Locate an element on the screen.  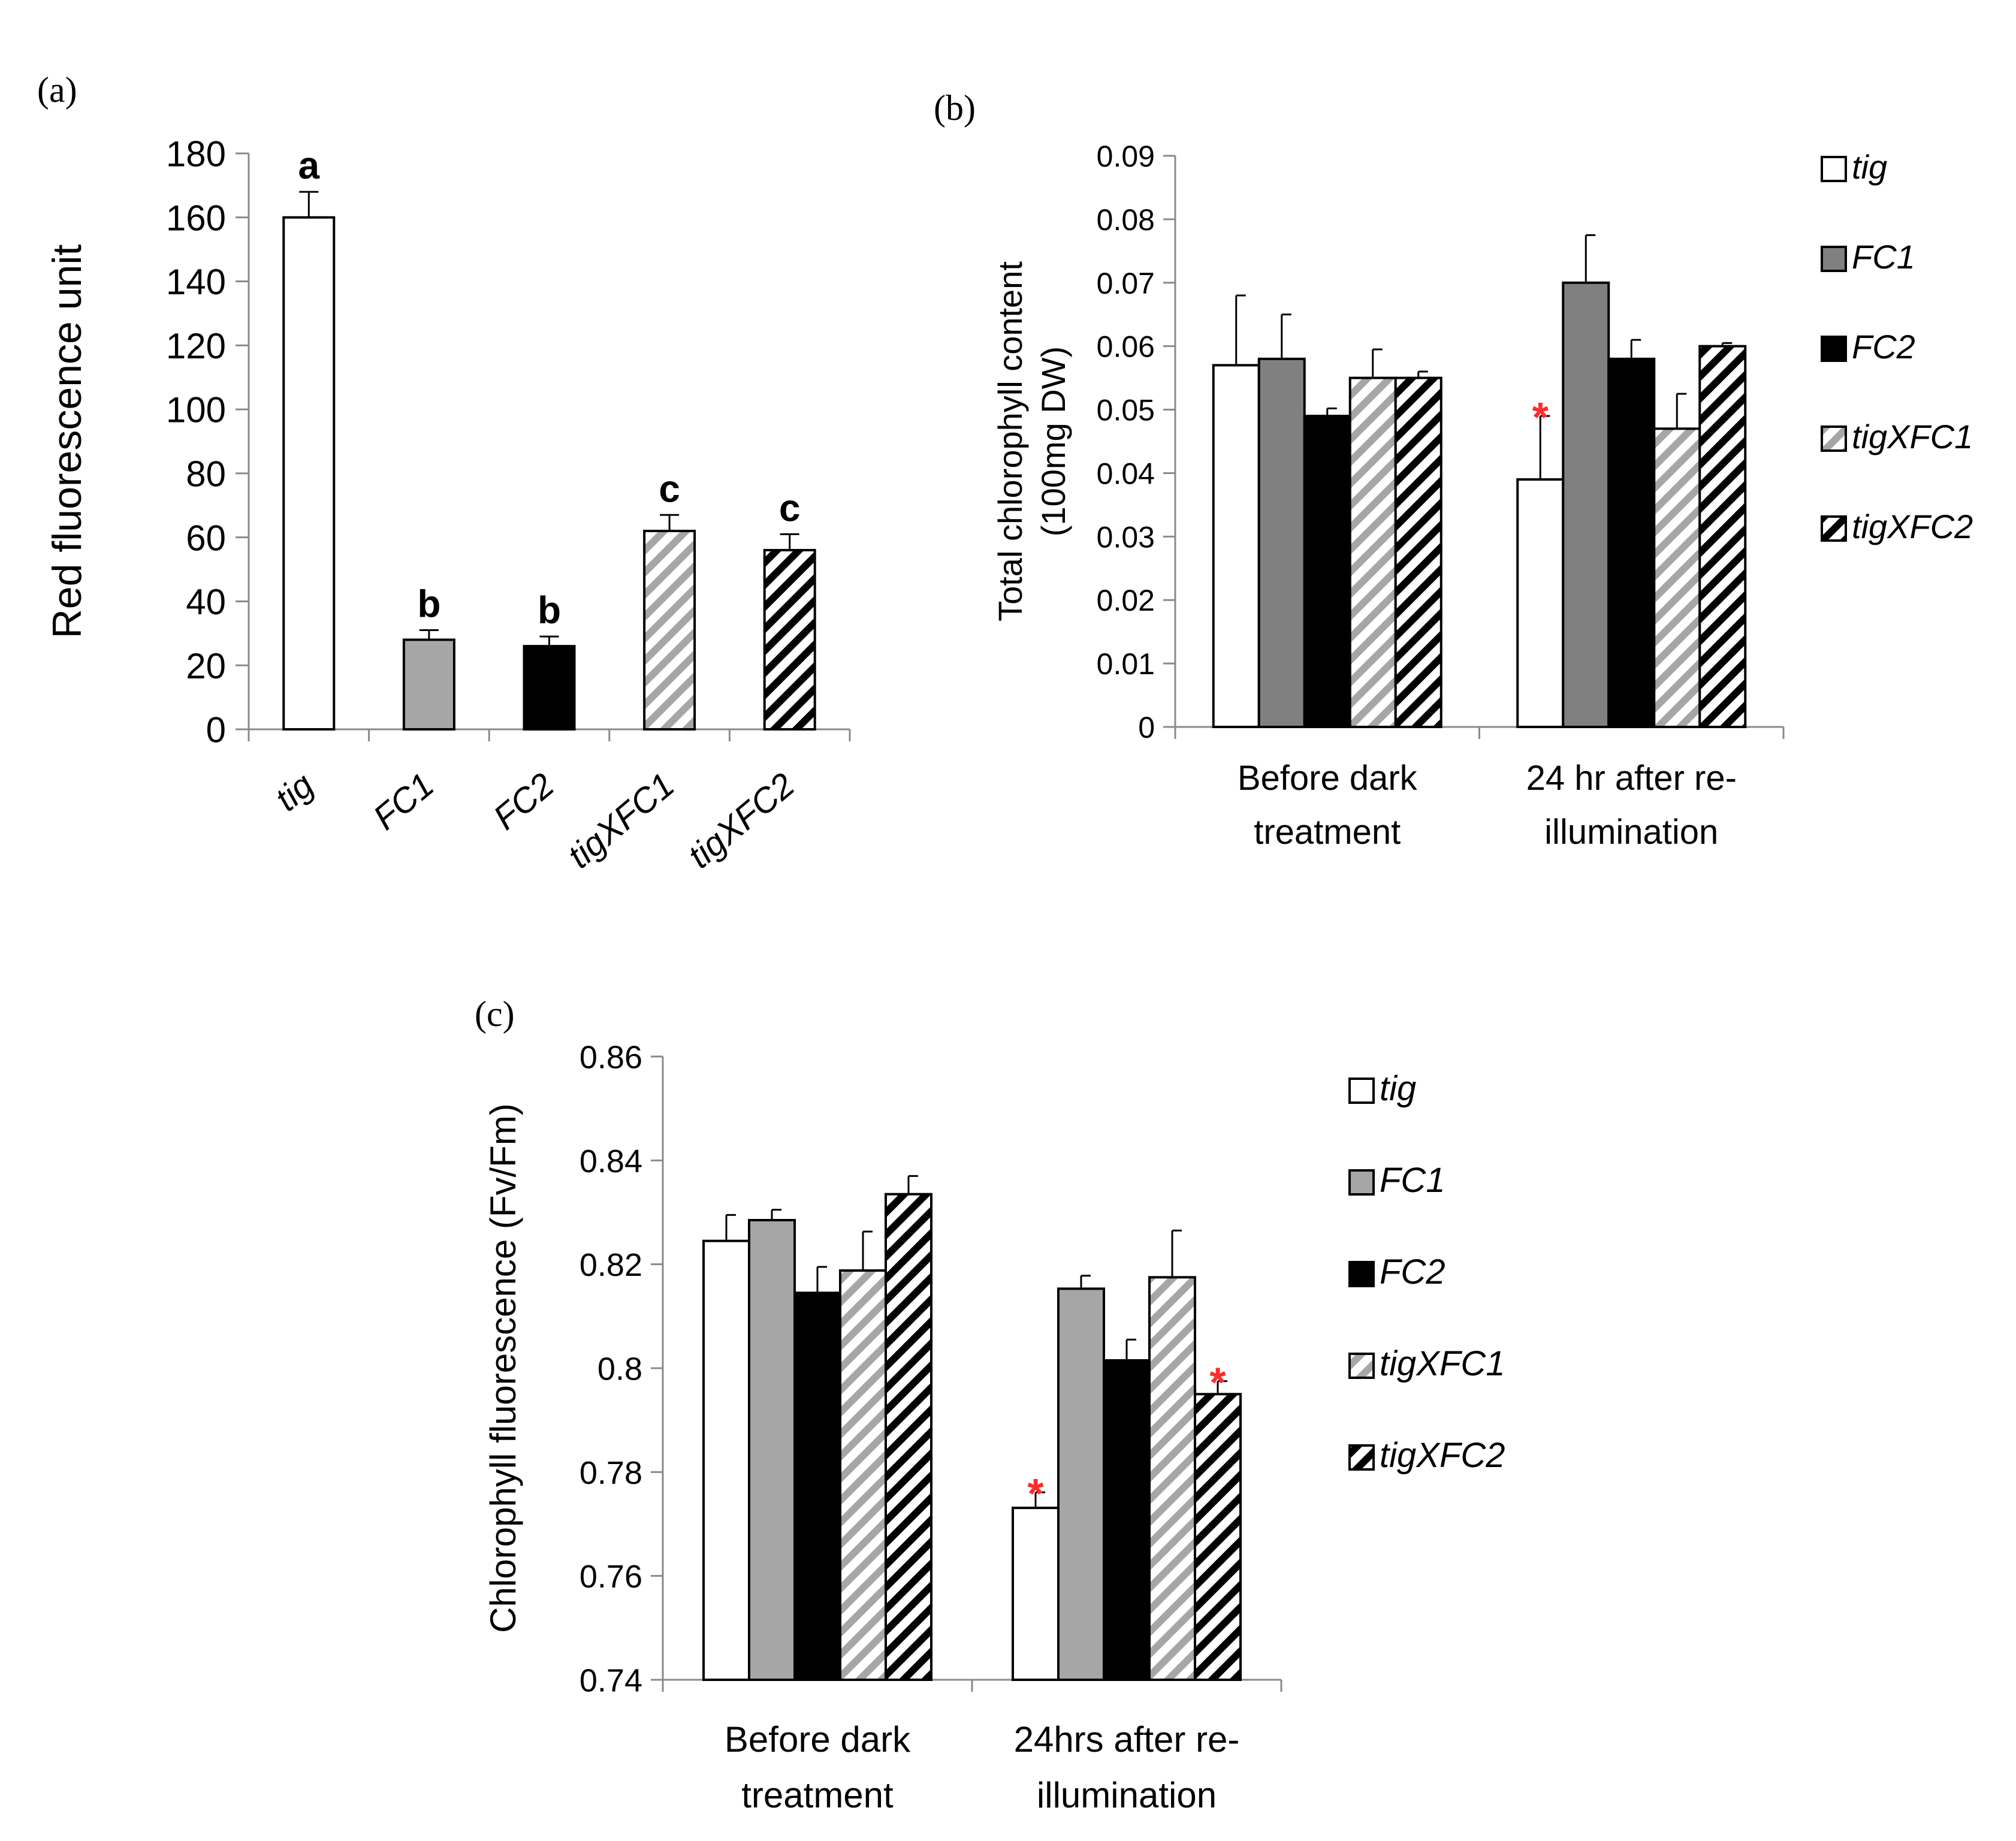
x-group-label-line1: 24 hr after re- is located at coordinates (1631, 778).